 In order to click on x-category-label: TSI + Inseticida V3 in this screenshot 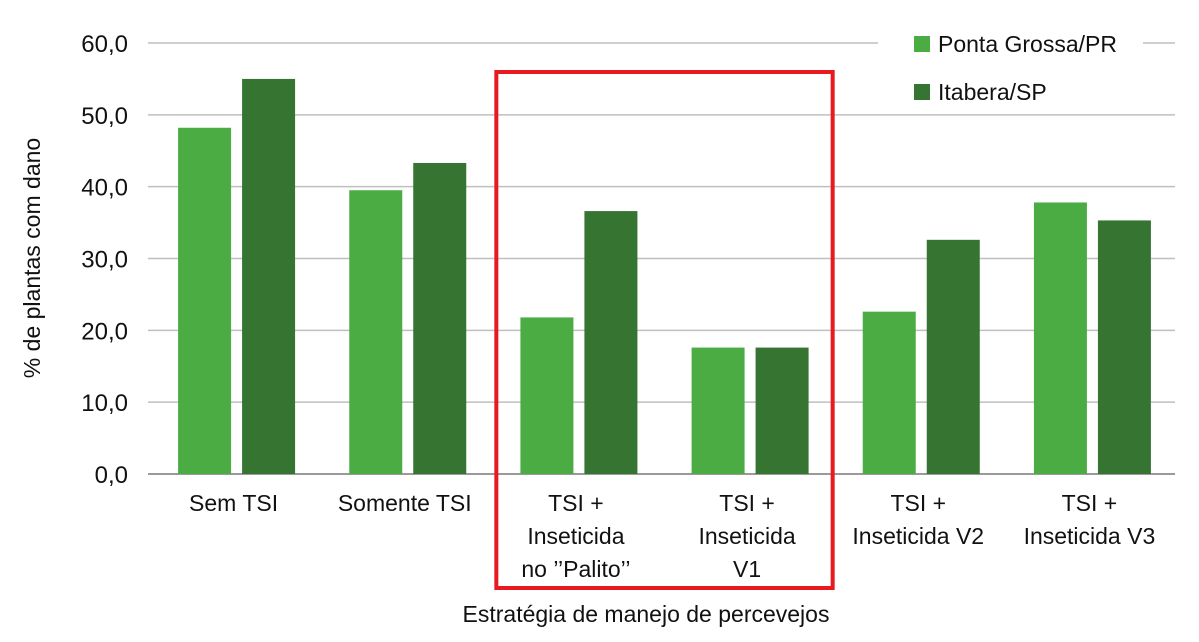, I will do `click(1090, 519)`.